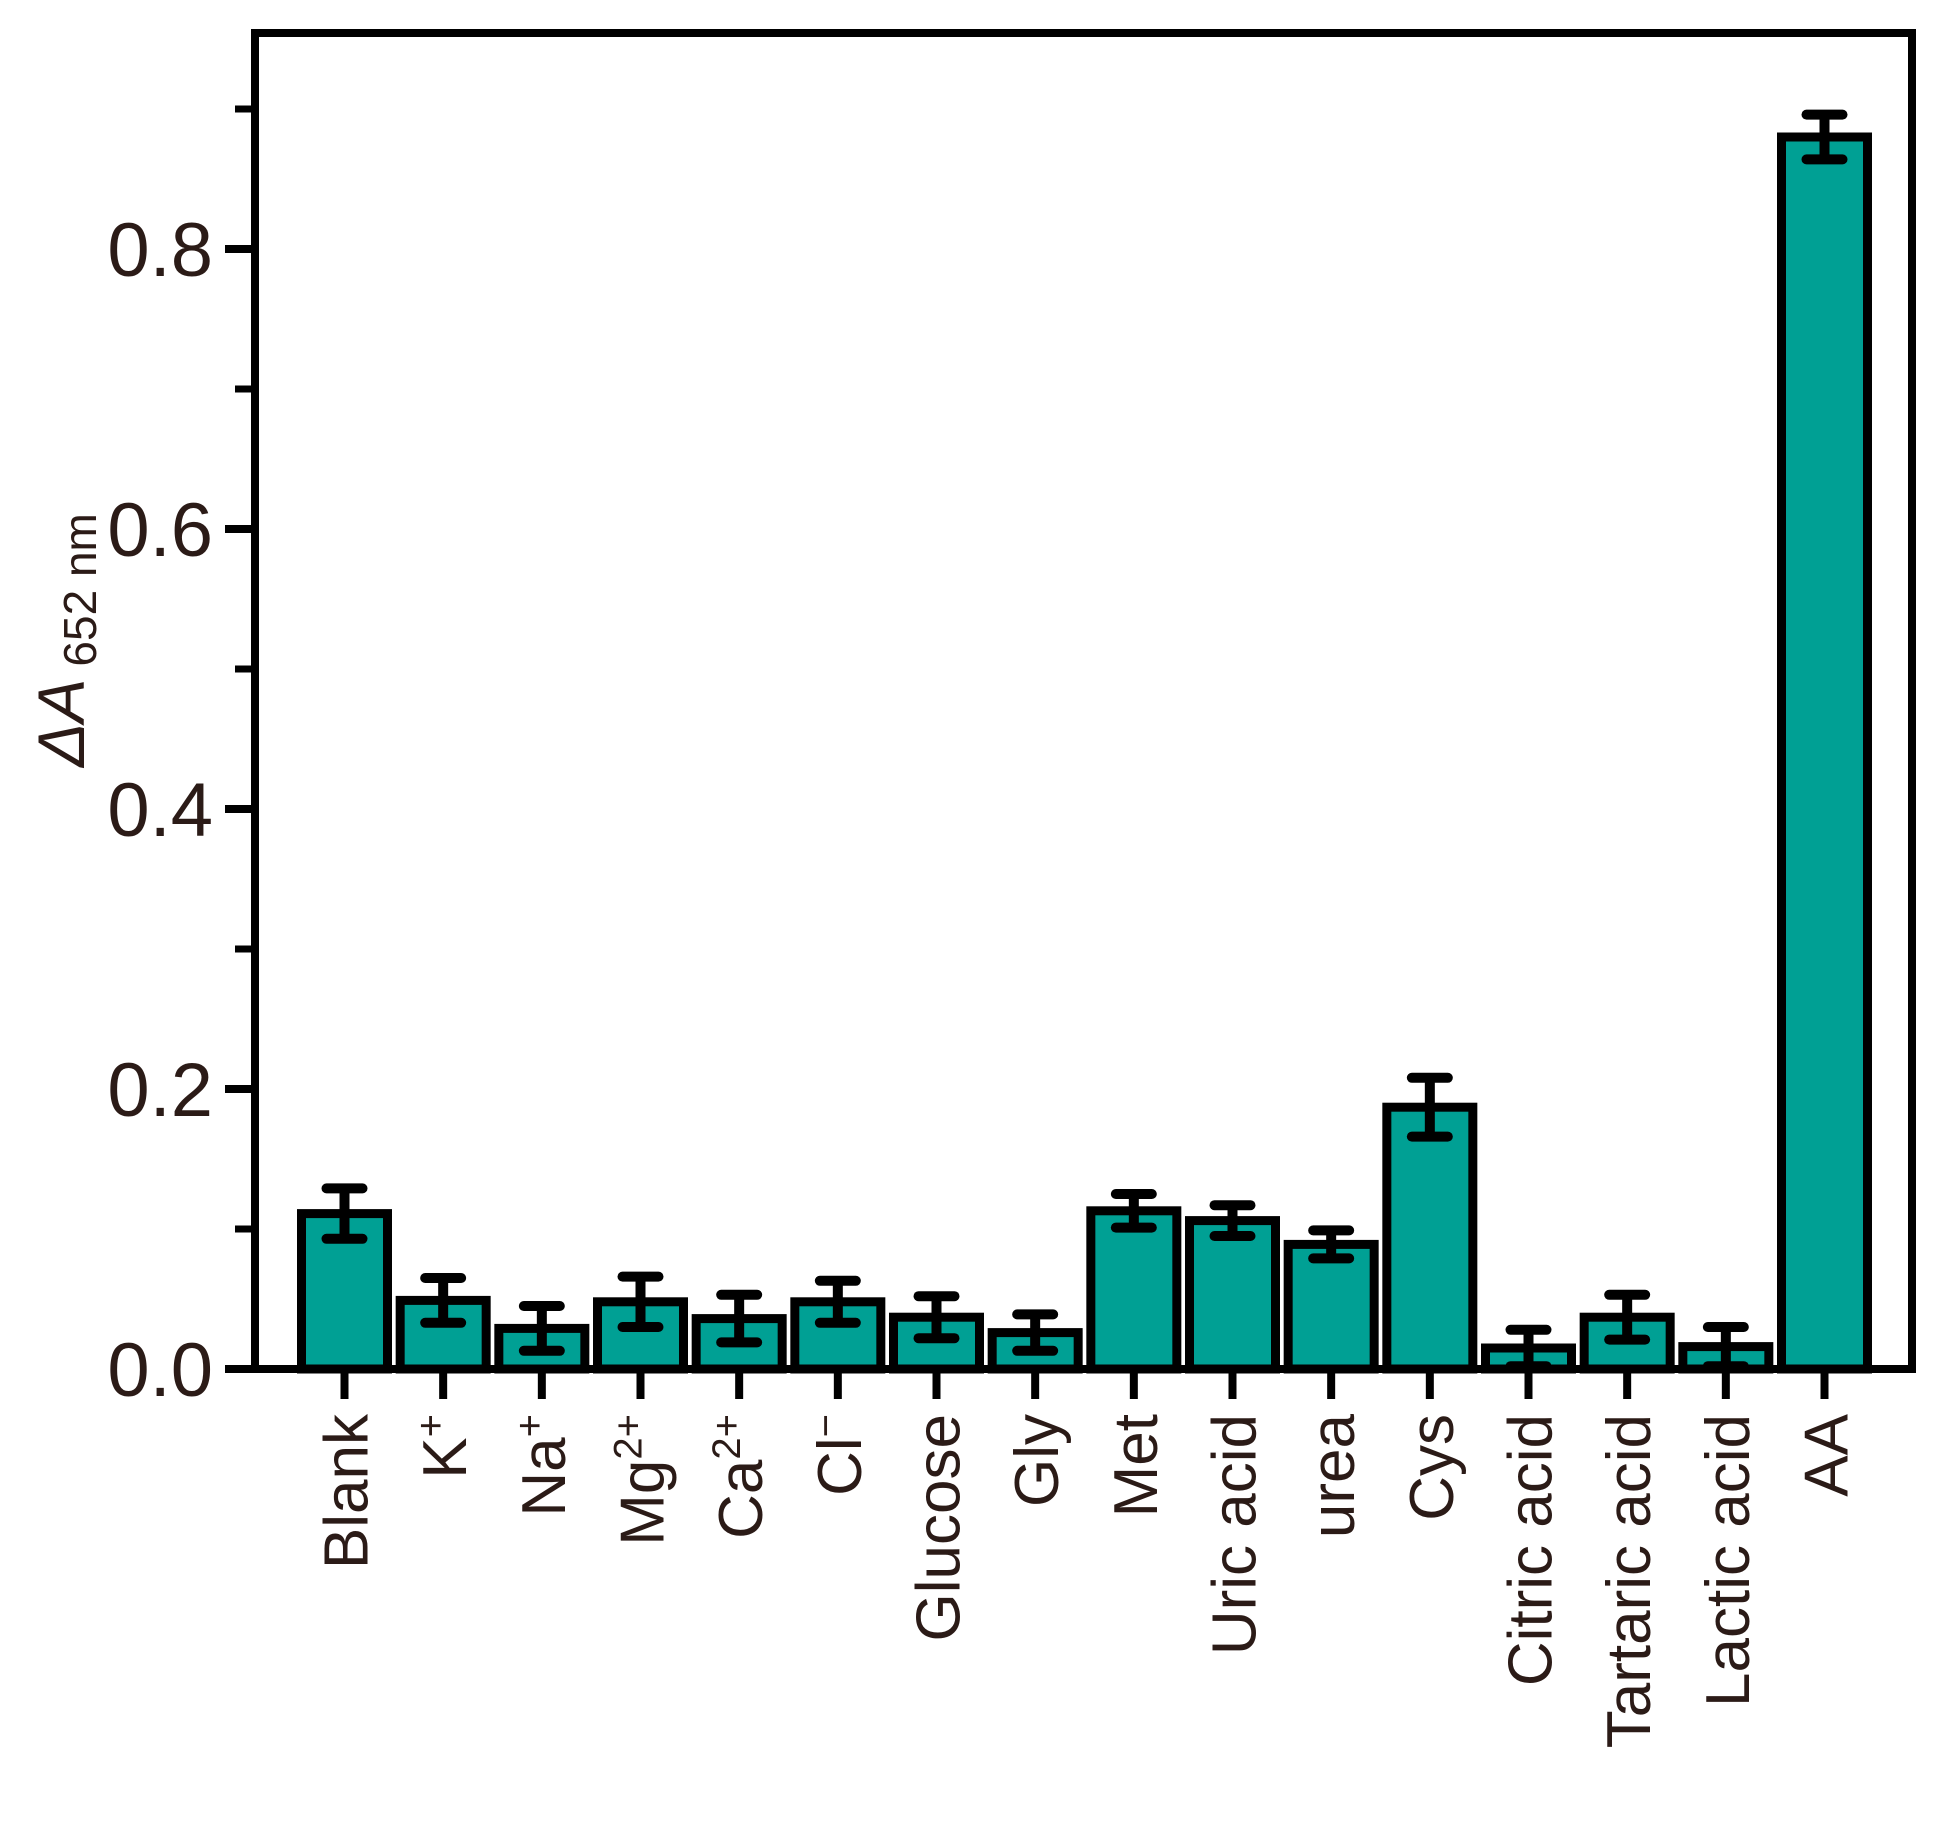  I want to click on x-category-label: AA, so click(1827, 1454).